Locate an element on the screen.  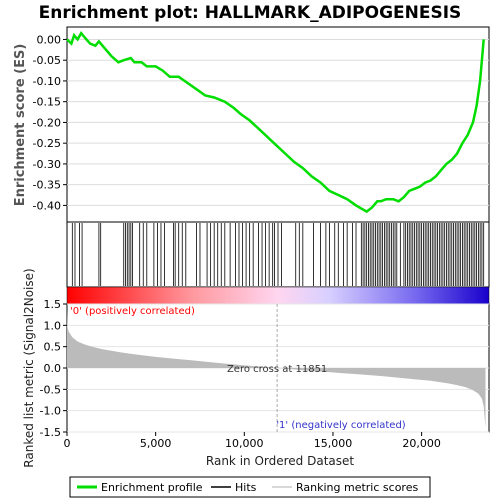
metric-ytick-label: -1.0 is located at coordinates (50, 411).